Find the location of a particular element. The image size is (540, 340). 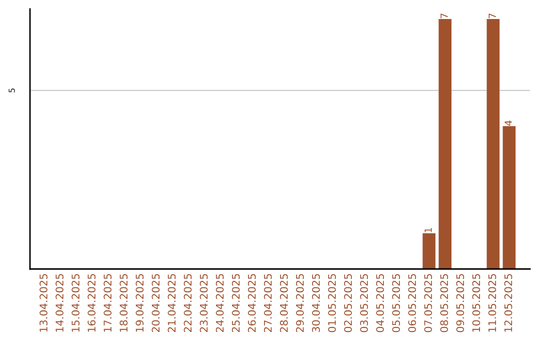

x-tick-label: 26.04.2025 is located at coordinates (252, 303).